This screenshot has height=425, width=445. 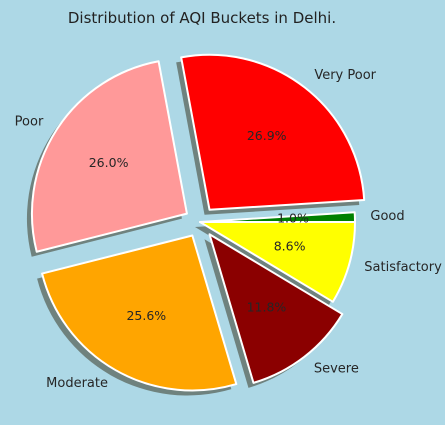 What do you see at coordinates (267, 306) in the screenshot?
I see `slice-percent-severe: 11.8%` at bounding box center [267, 306].